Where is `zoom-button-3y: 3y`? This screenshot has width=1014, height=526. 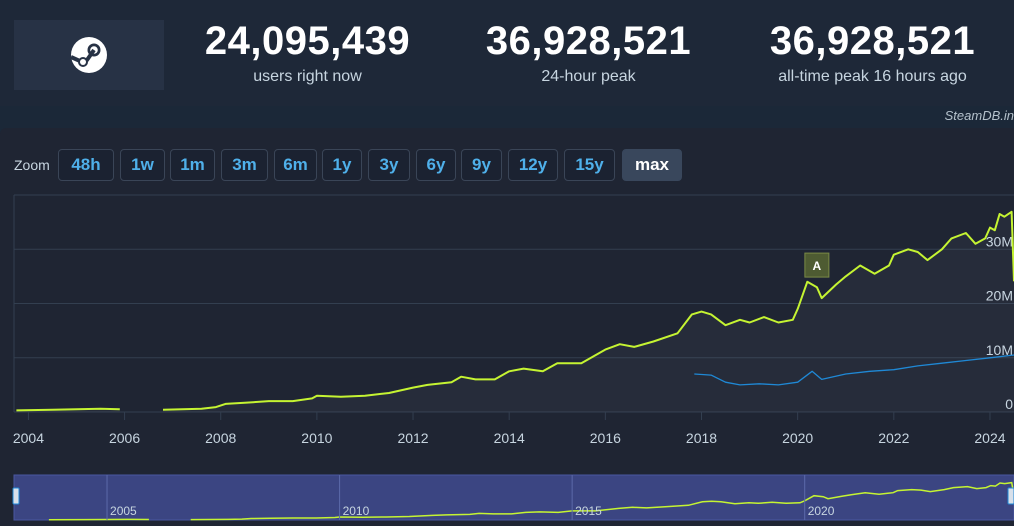 zoom-button-3y: 3y is located at coordinates (389, 165).